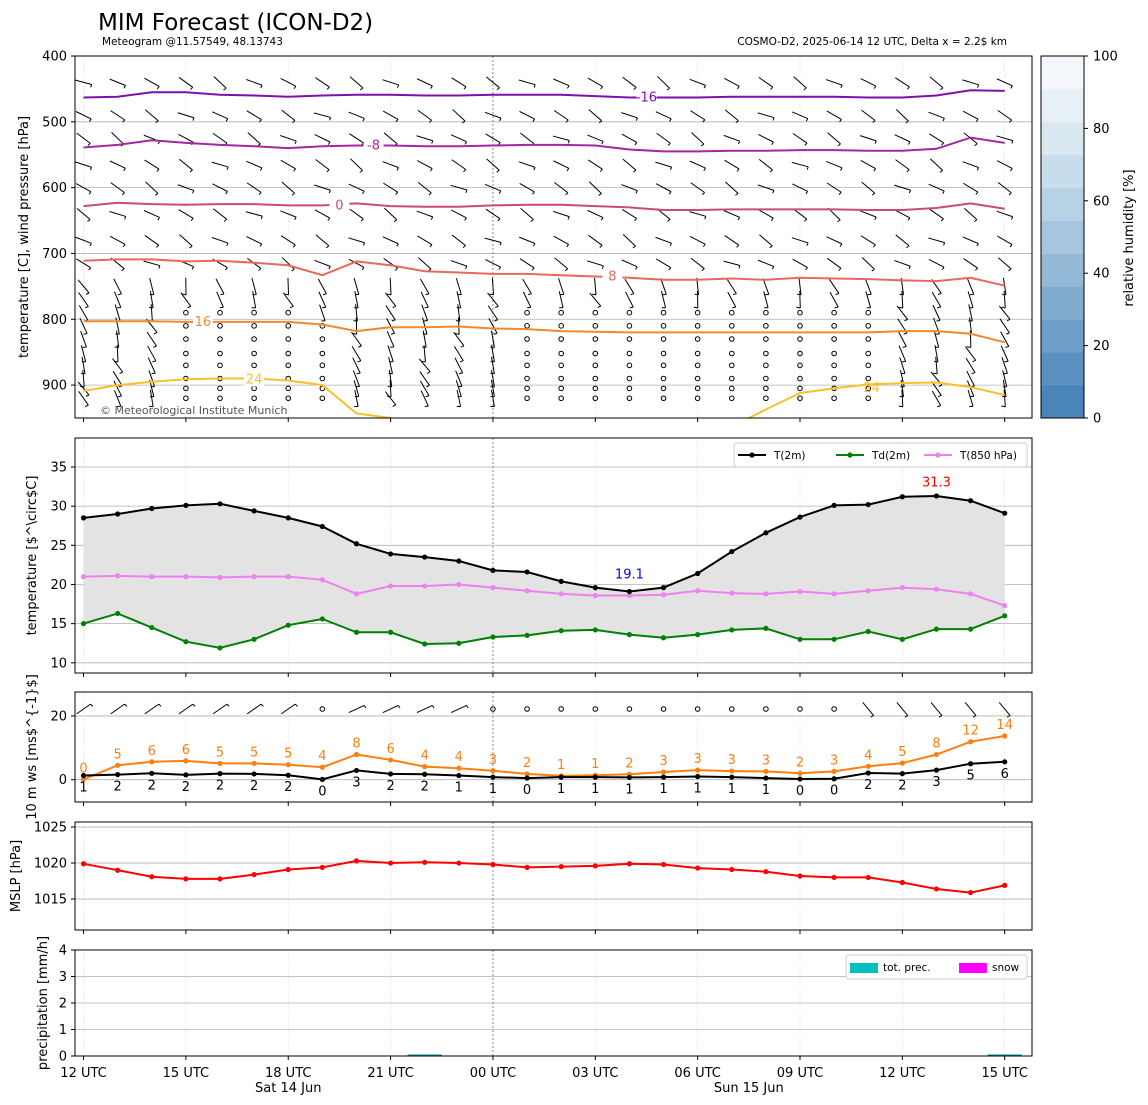 The width and height of the screenshot is (1148, 1105). I want to click on x-tick-label: 03 UTC, so click(595, 1073).